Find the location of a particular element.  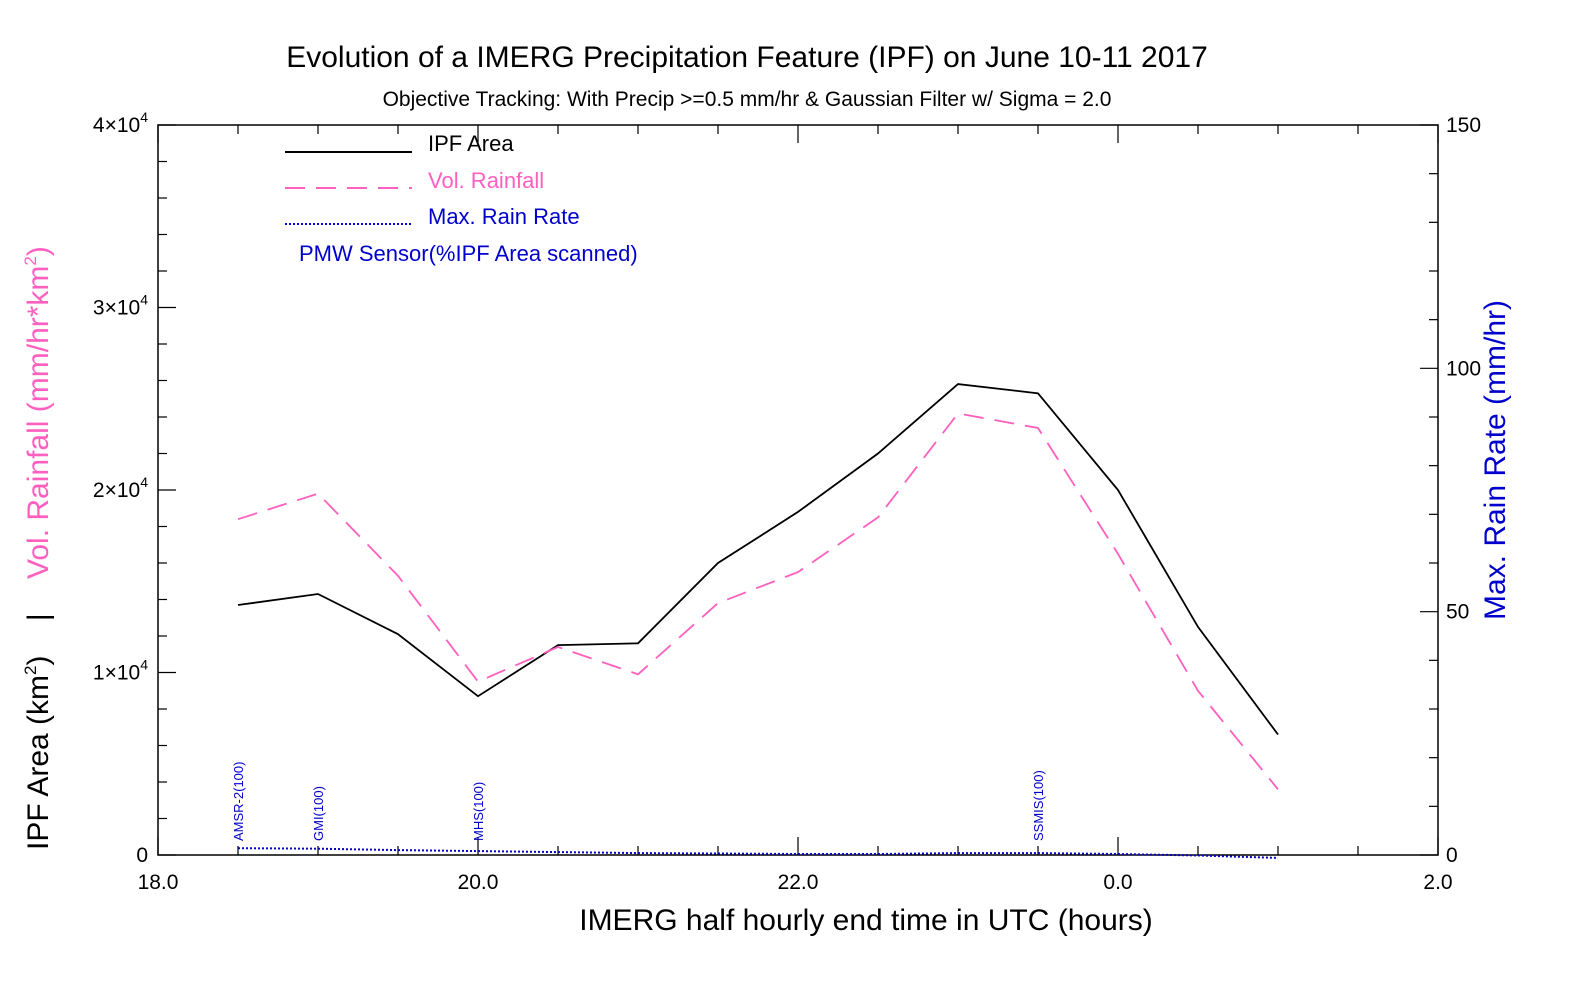

sensor-annotations: AMSR-2(100) GMI(100) MHS(100) SSMIS(100) is located at coordinates (638, 801).